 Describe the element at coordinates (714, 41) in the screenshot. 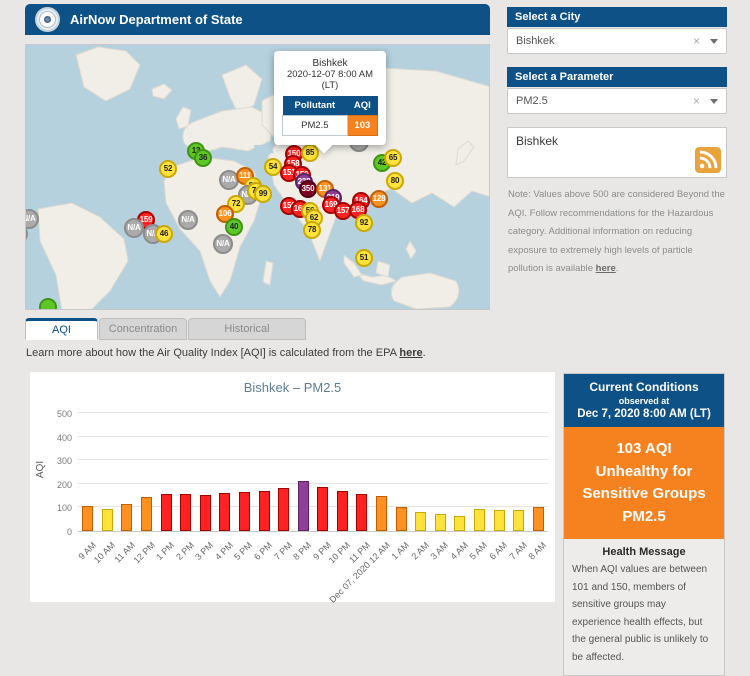

I see `city-chevron-down-icon` at that location.